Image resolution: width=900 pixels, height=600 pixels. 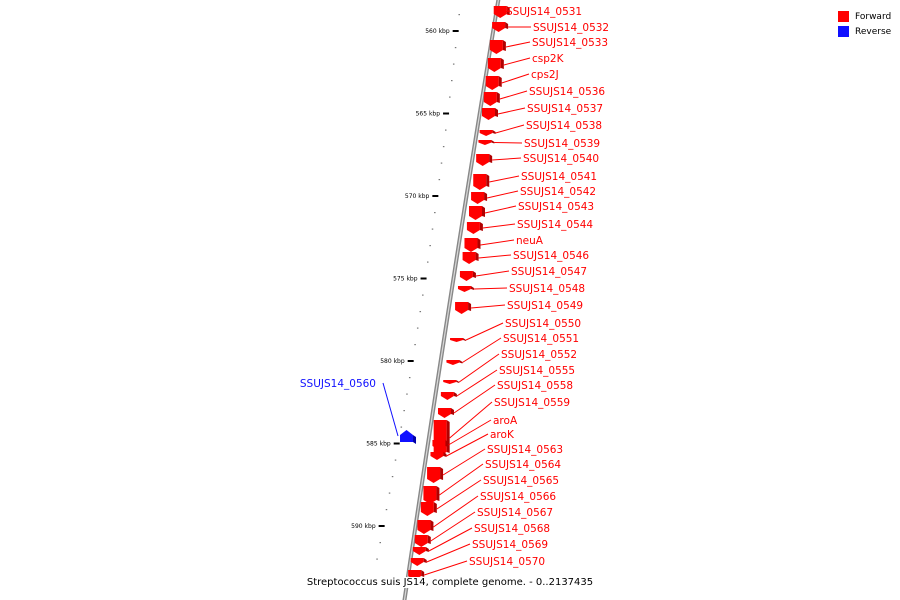 I want to click on gene-label-SSUJS14_0560: SSUJS14_0560, so click(x=338, y=384).